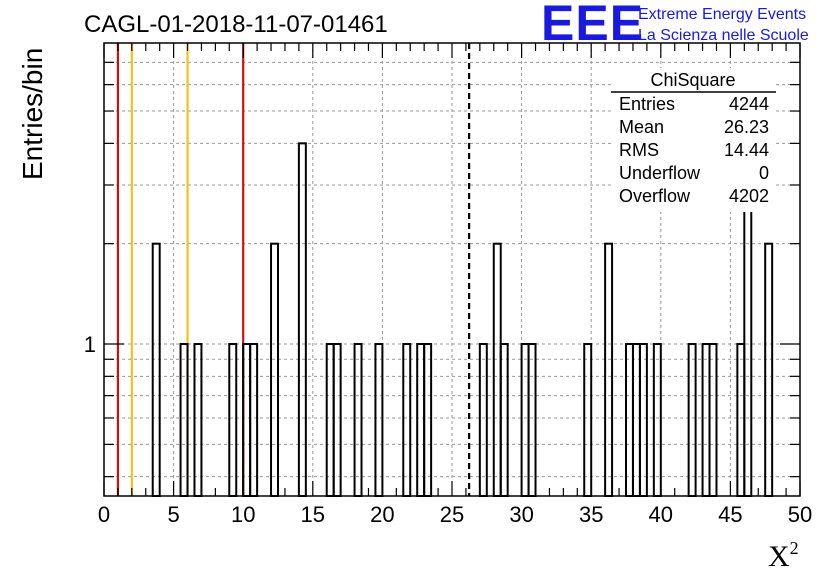  I want to click on x-tick-label: 0, so click(104, 514).